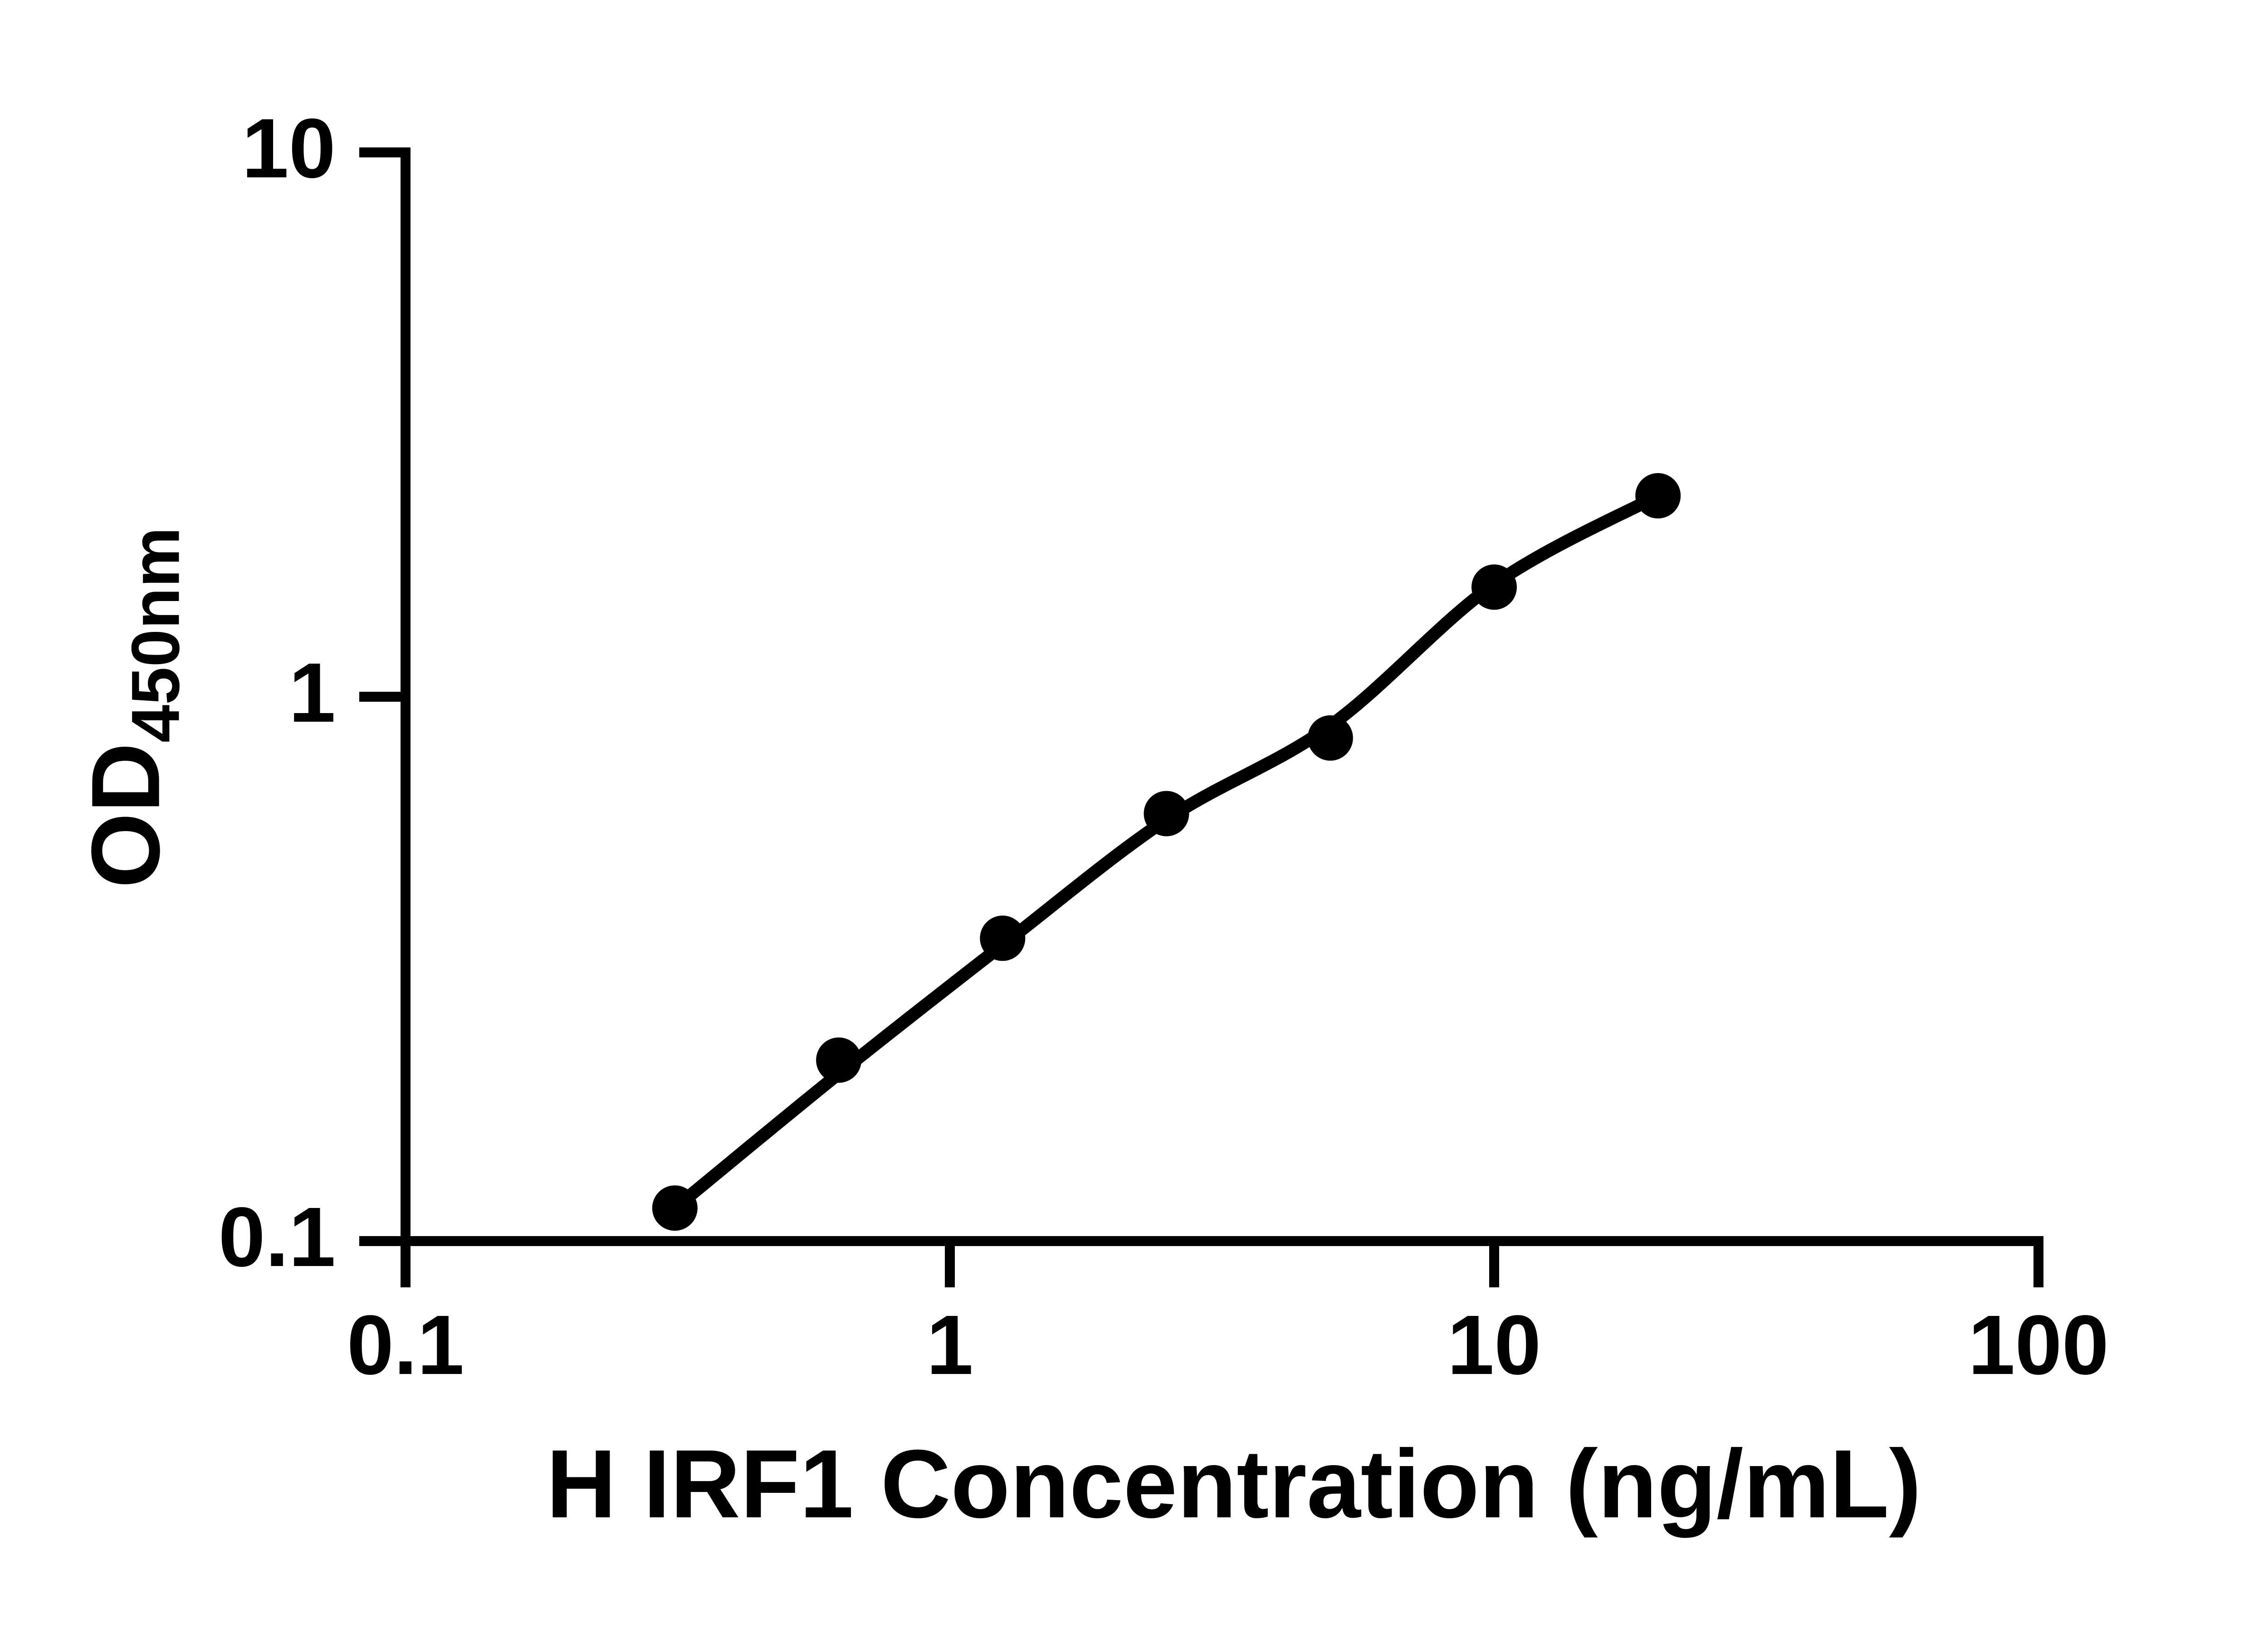 Image resolution: width=2268 pixels, height=1633 pixels. What do you see at coordinates (126, 816) in the screenshot?
I see `y-axis-title-main: OD` at bounding box center [126, 816].